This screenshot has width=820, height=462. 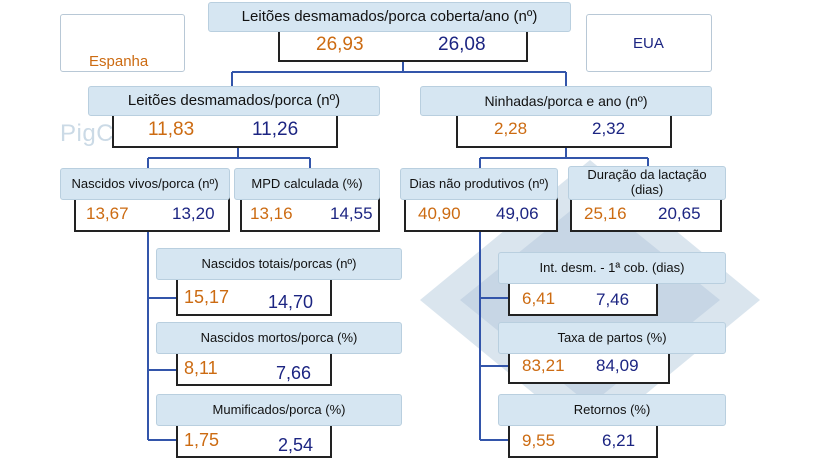 What do you see at coordinates (609, 128) in the screenshot?
I see `litters-usa-value: 2,32` at bounding box center [609, 128].